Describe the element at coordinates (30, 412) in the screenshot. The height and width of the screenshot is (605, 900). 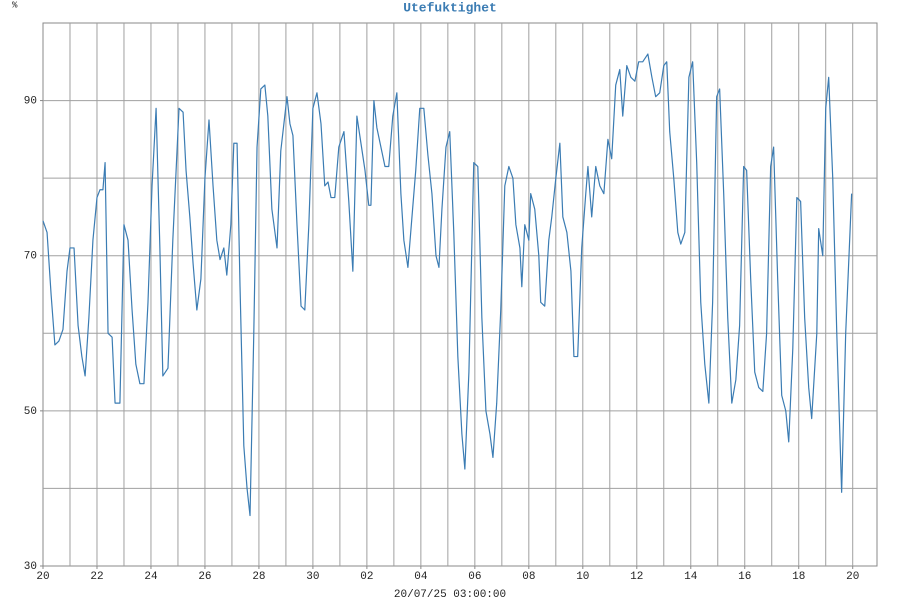
I see `y-tick-label: 50` at that location.